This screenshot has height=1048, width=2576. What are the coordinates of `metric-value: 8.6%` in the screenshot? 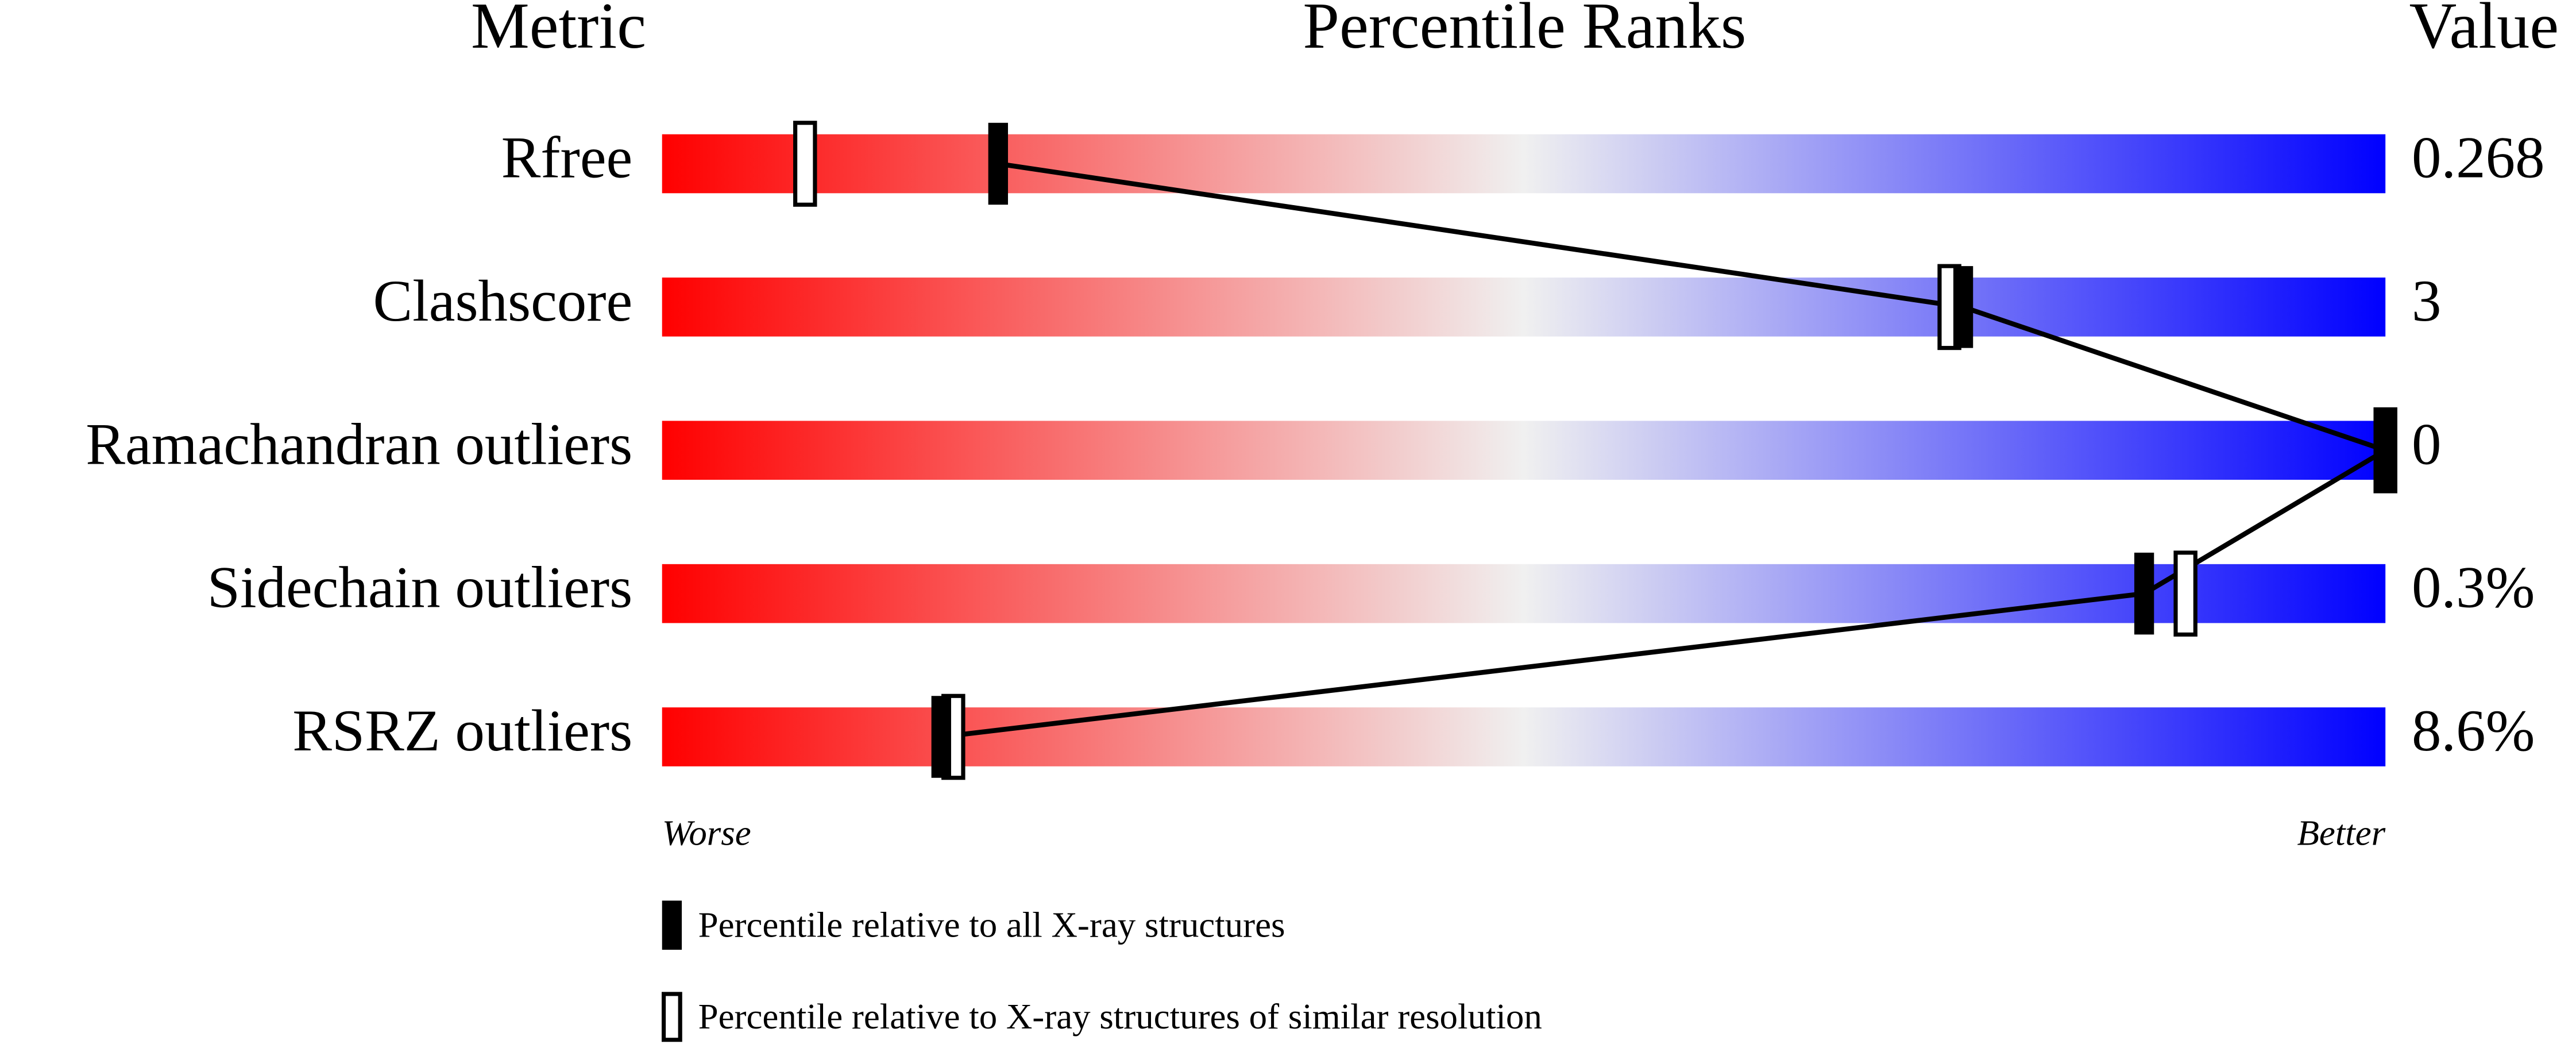 It's located at (2473, 731).